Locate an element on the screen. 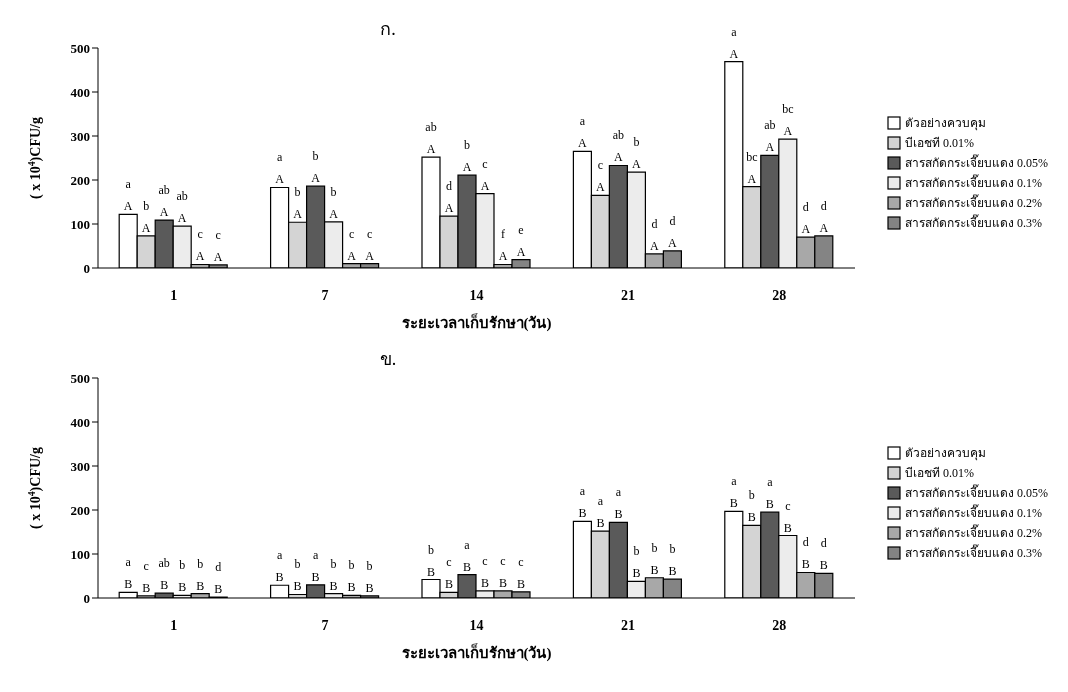 The width and height of the screenshot is (1068, 692). chart-title: ก. is located at coordinates (388, 29).